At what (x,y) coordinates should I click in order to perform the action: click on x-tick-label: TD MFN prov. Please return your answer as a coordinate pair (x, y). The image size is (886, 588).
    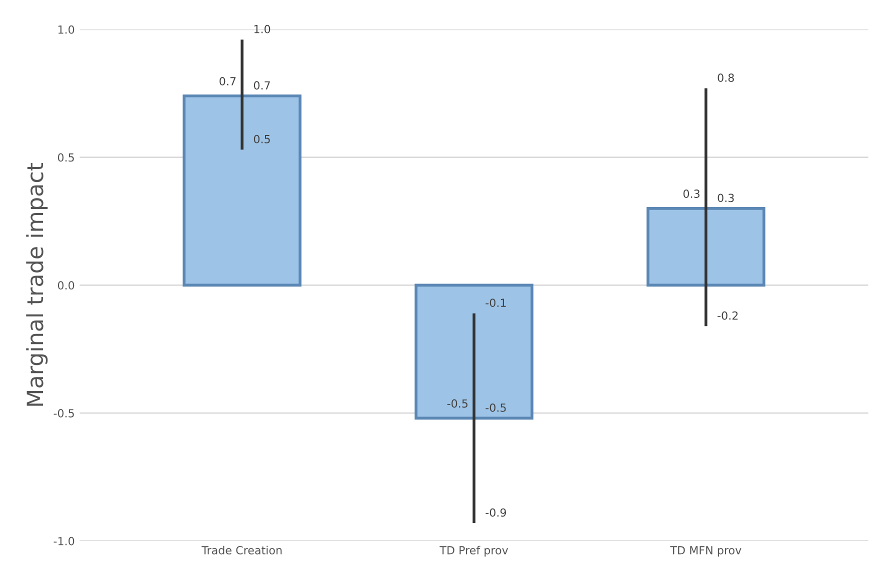
    Looking at the image, I should click on (706, 551).